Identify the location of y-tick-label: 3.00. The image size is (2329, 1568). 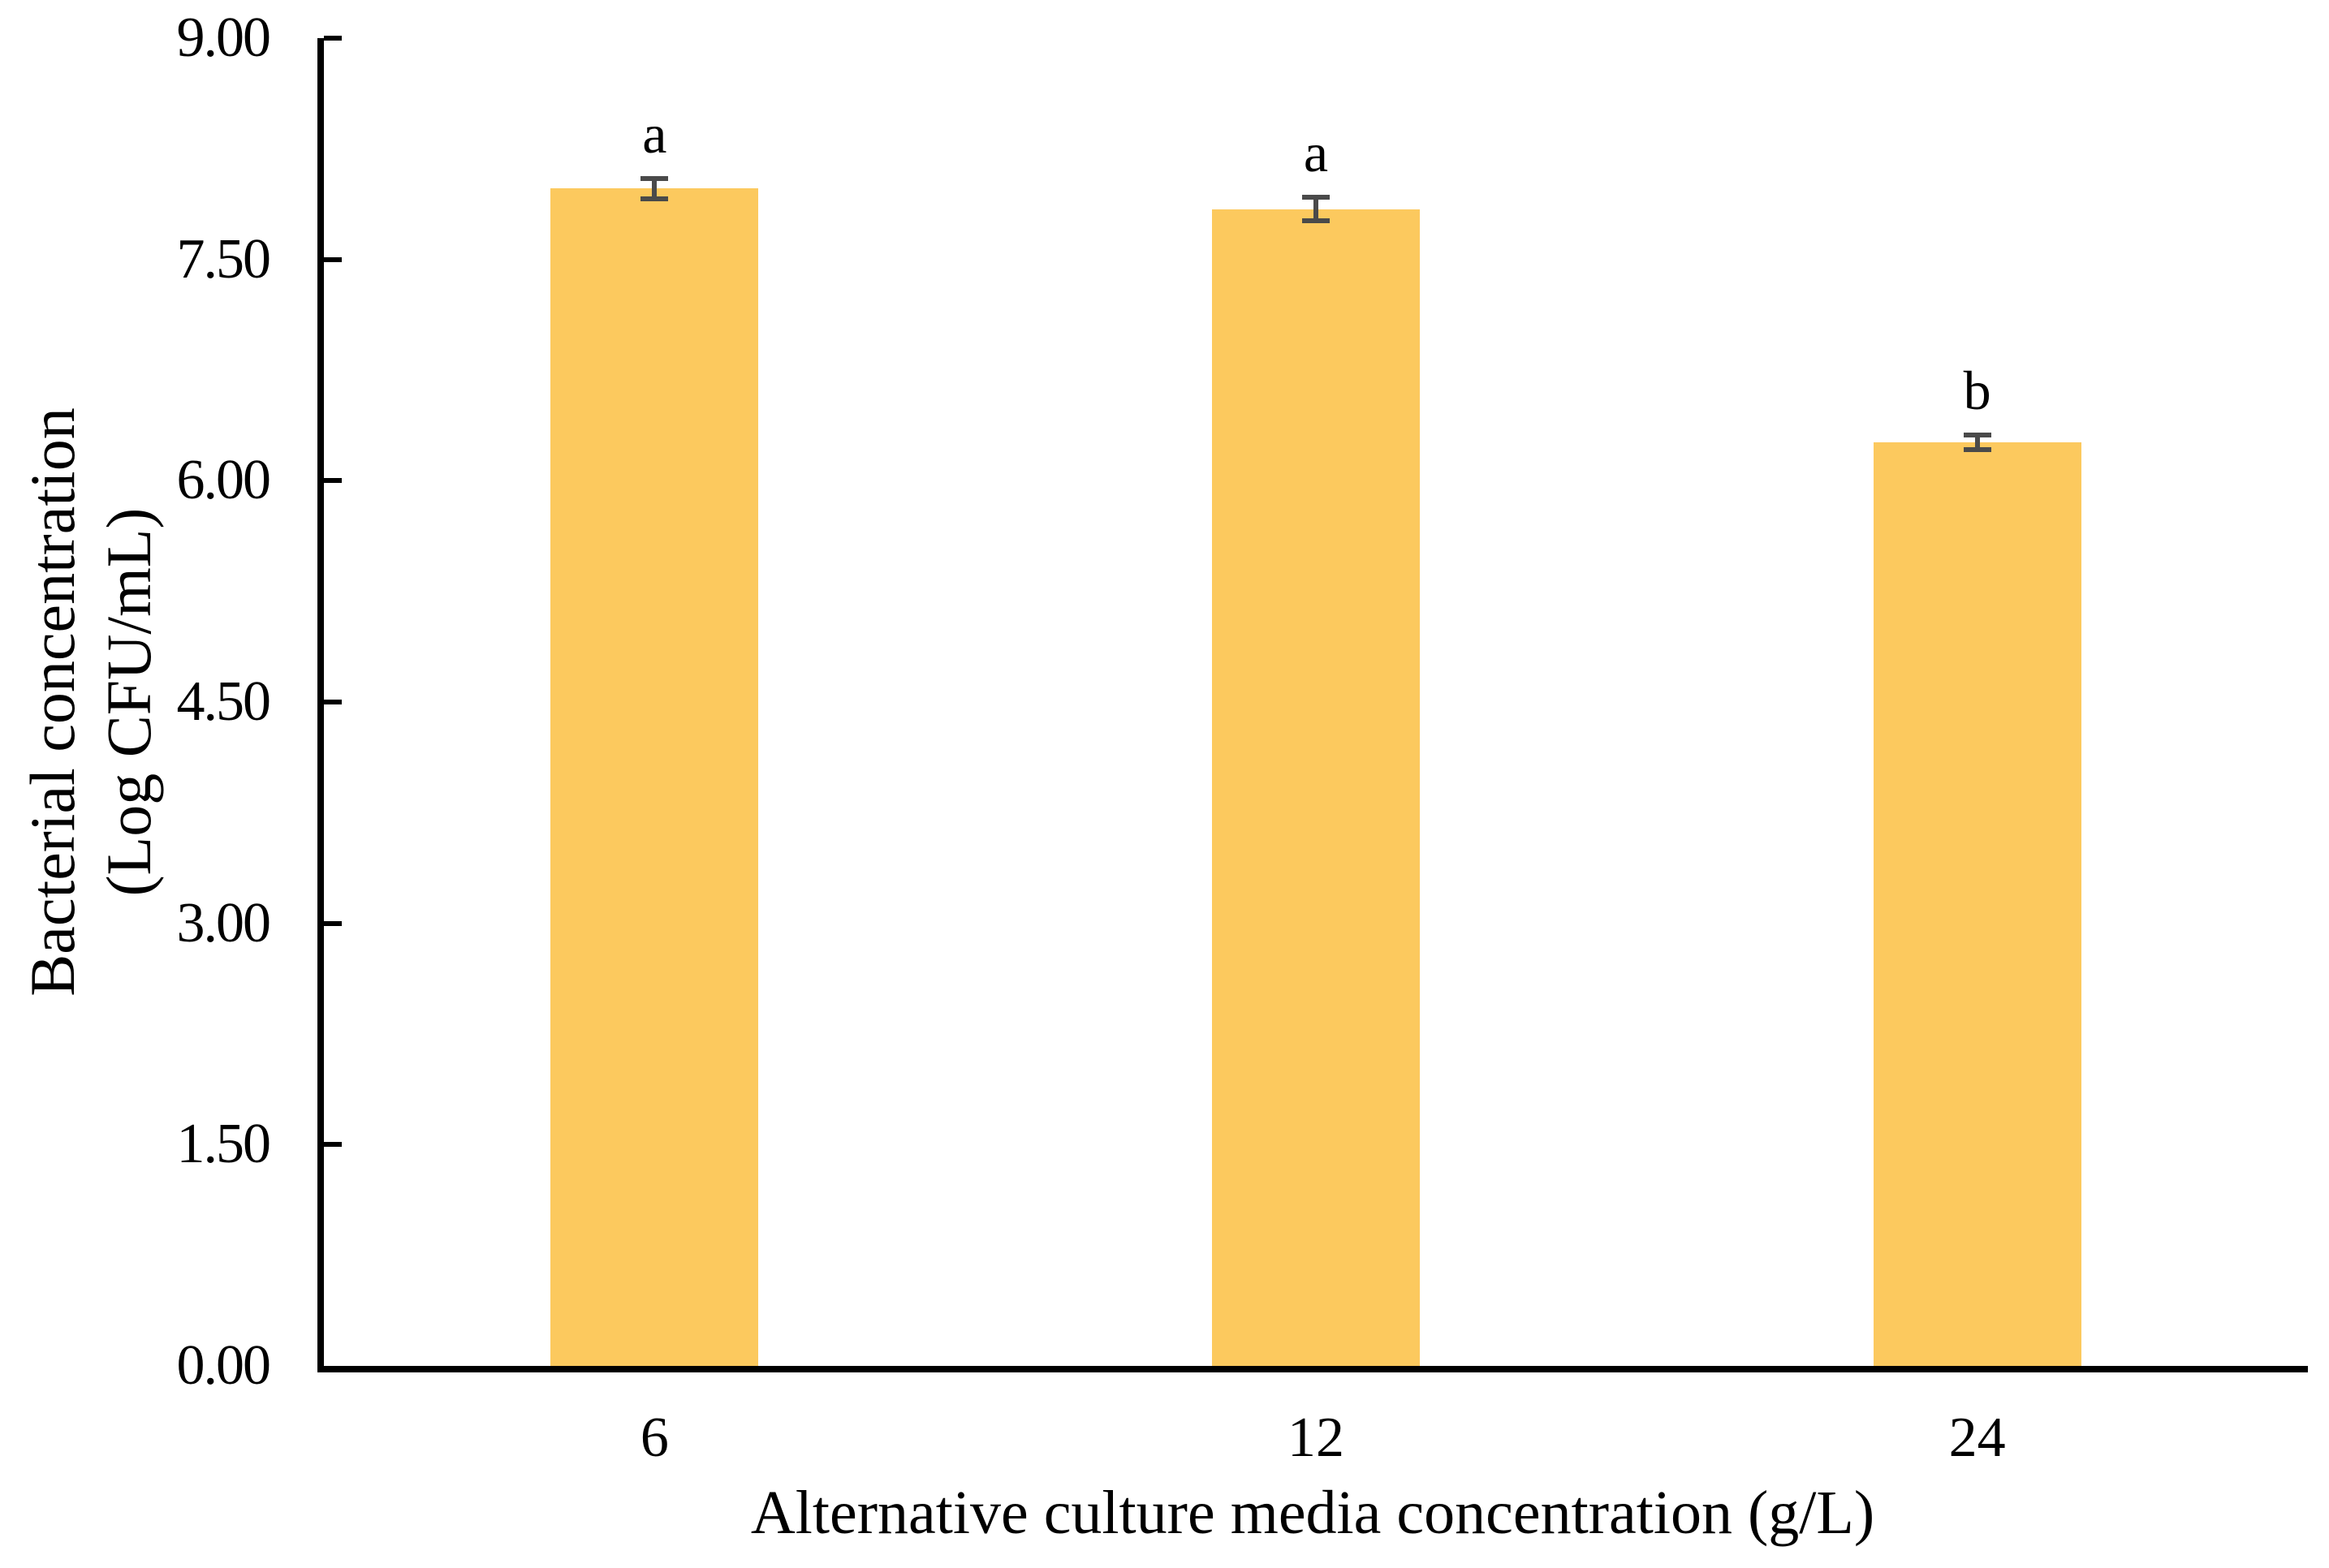
(224, 923).